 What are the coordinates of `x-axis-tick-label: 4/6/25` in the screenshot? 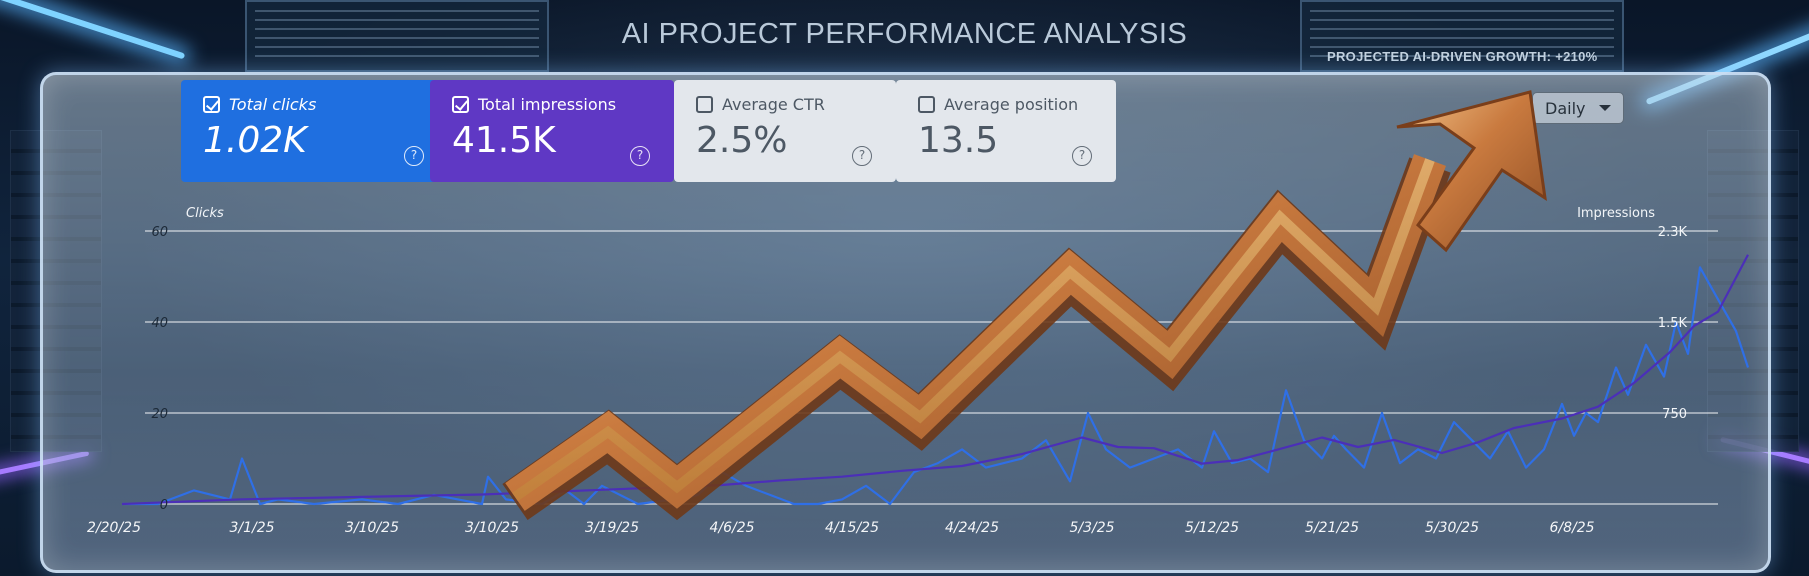 It's located at (731, 528).